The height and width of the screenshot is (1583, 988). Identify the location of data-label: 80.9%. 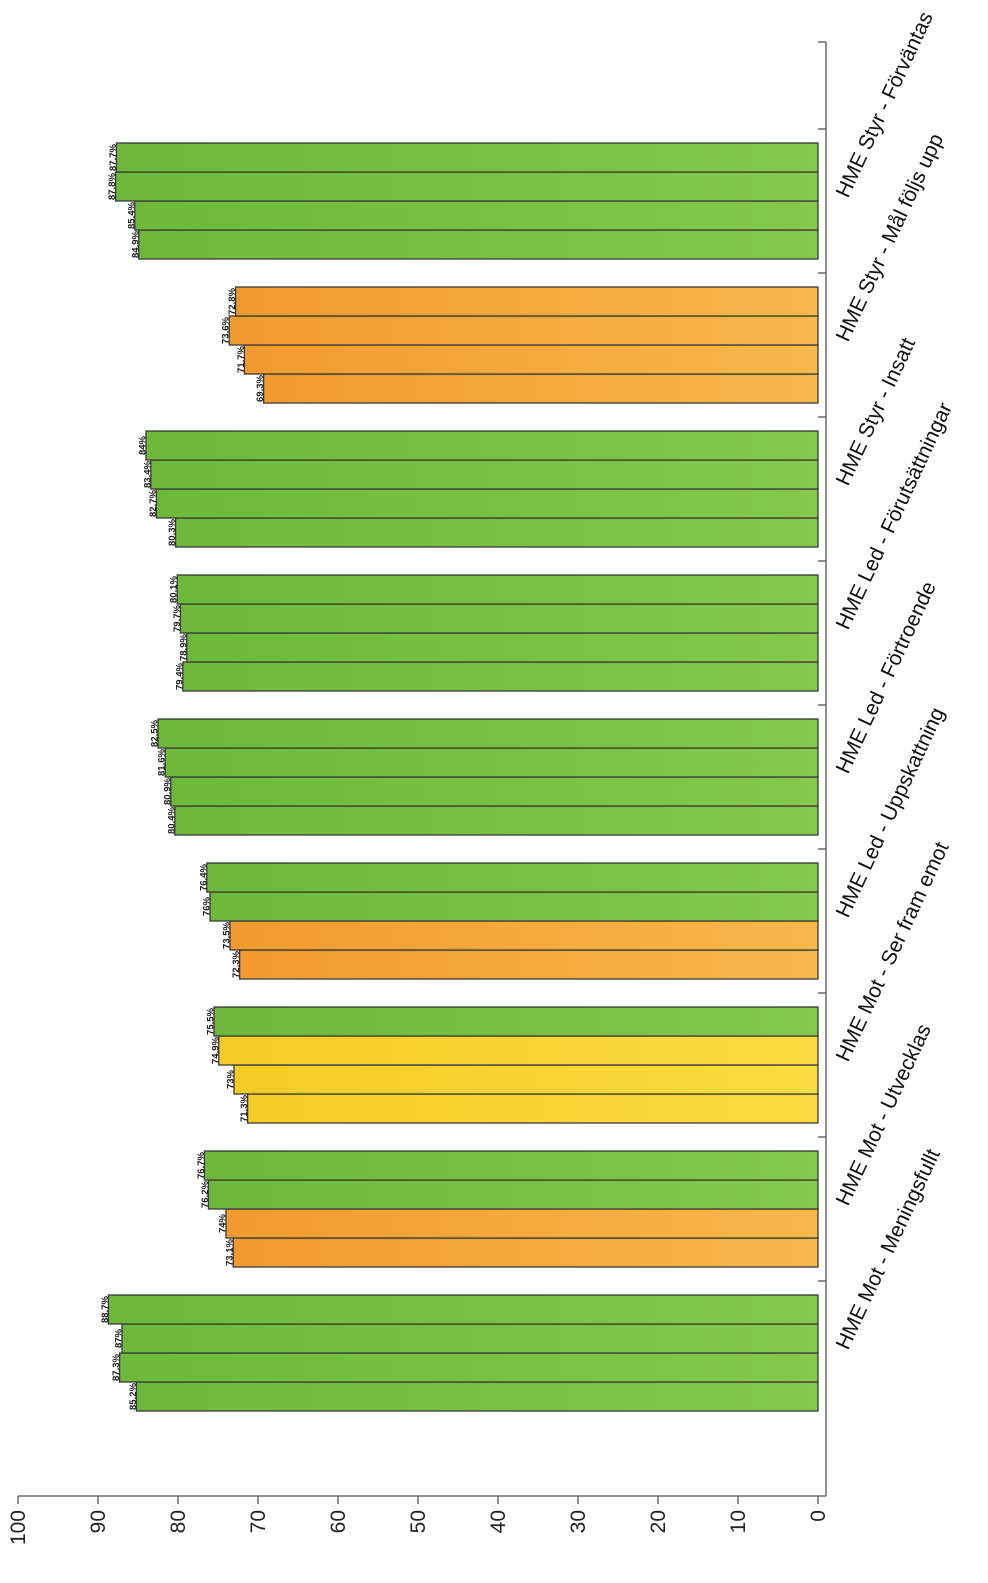
(167, 790).